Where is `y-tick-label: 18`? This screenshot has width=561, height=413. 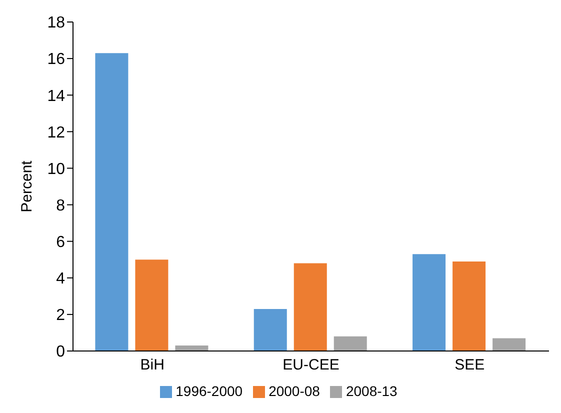 y-tick-label: 18 is located at coordinates (56, 23).